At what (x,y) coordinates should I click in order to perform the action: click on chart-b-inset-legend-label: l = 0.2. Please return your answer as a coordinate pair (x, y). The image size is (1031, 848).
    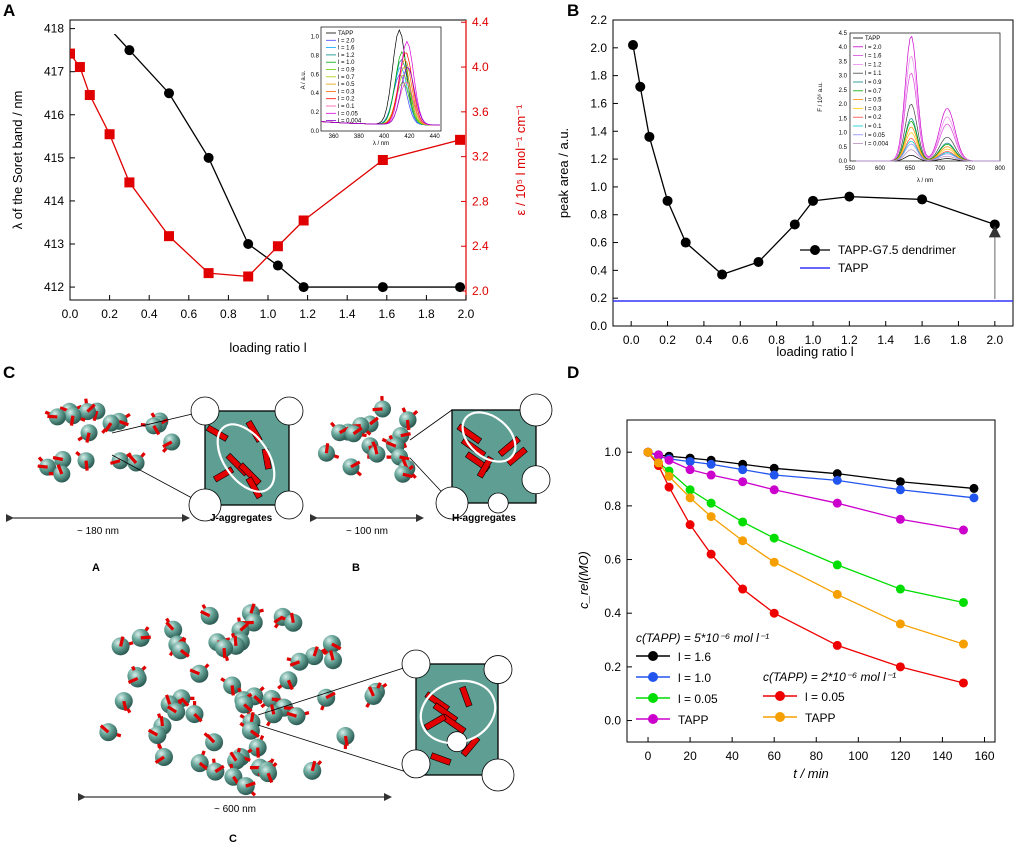
    Looking at the image, I should click on (873, 118).